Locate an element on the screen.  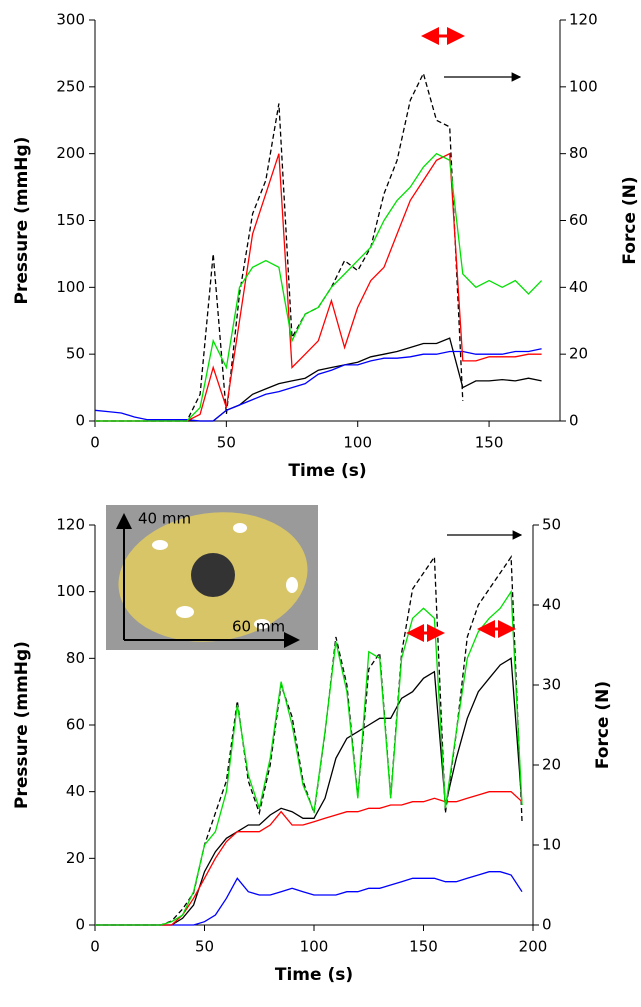
y-tick-label: 60 is located at coordinates (75, 725).